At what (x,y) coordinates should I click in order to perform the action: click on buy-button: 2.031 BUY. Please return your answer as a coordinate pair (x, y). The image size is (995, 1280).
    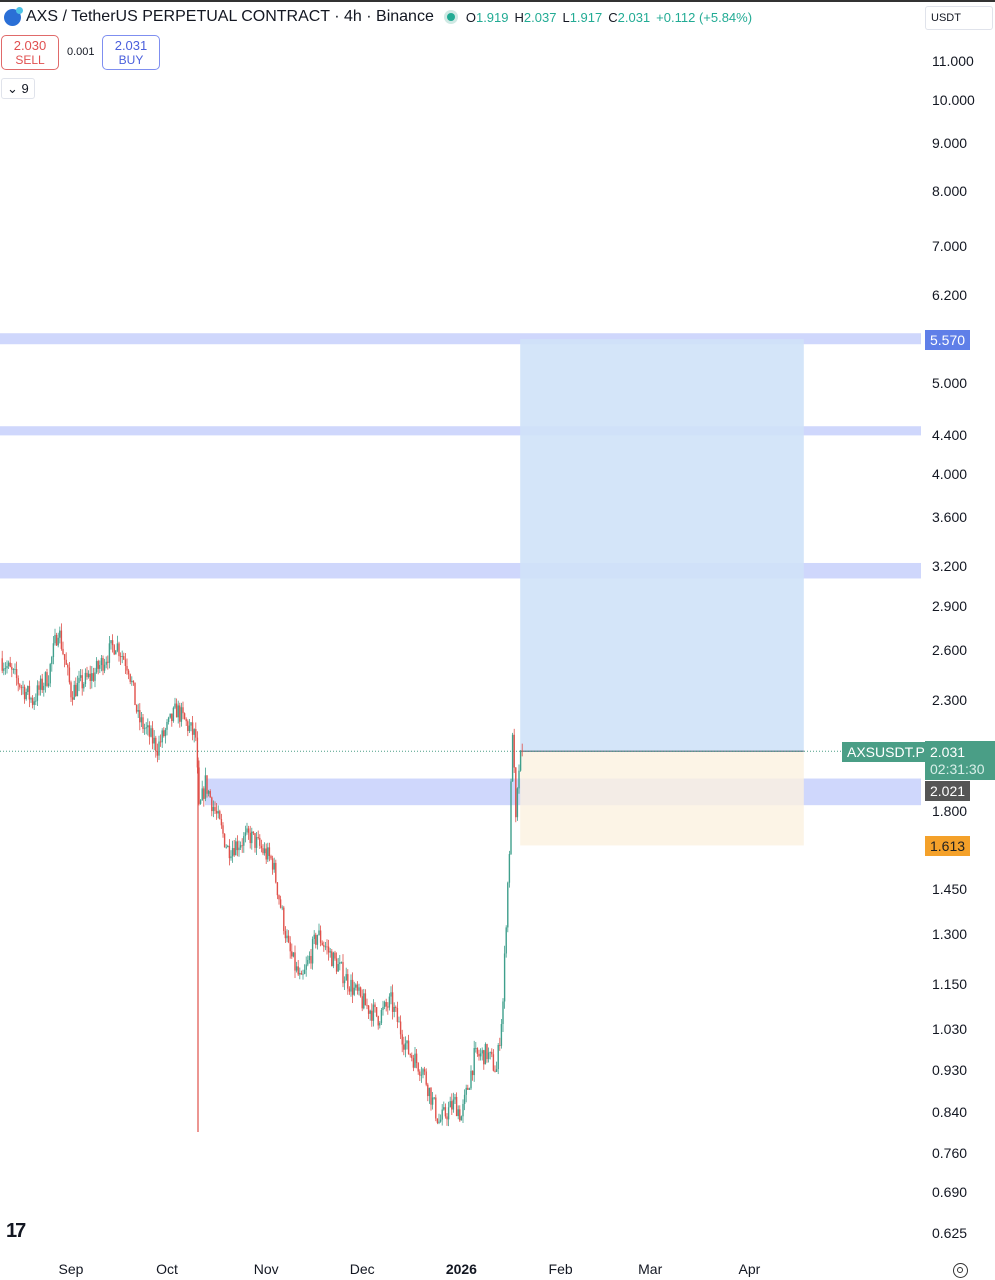
    Looking at the image, I should click on (131, 52).